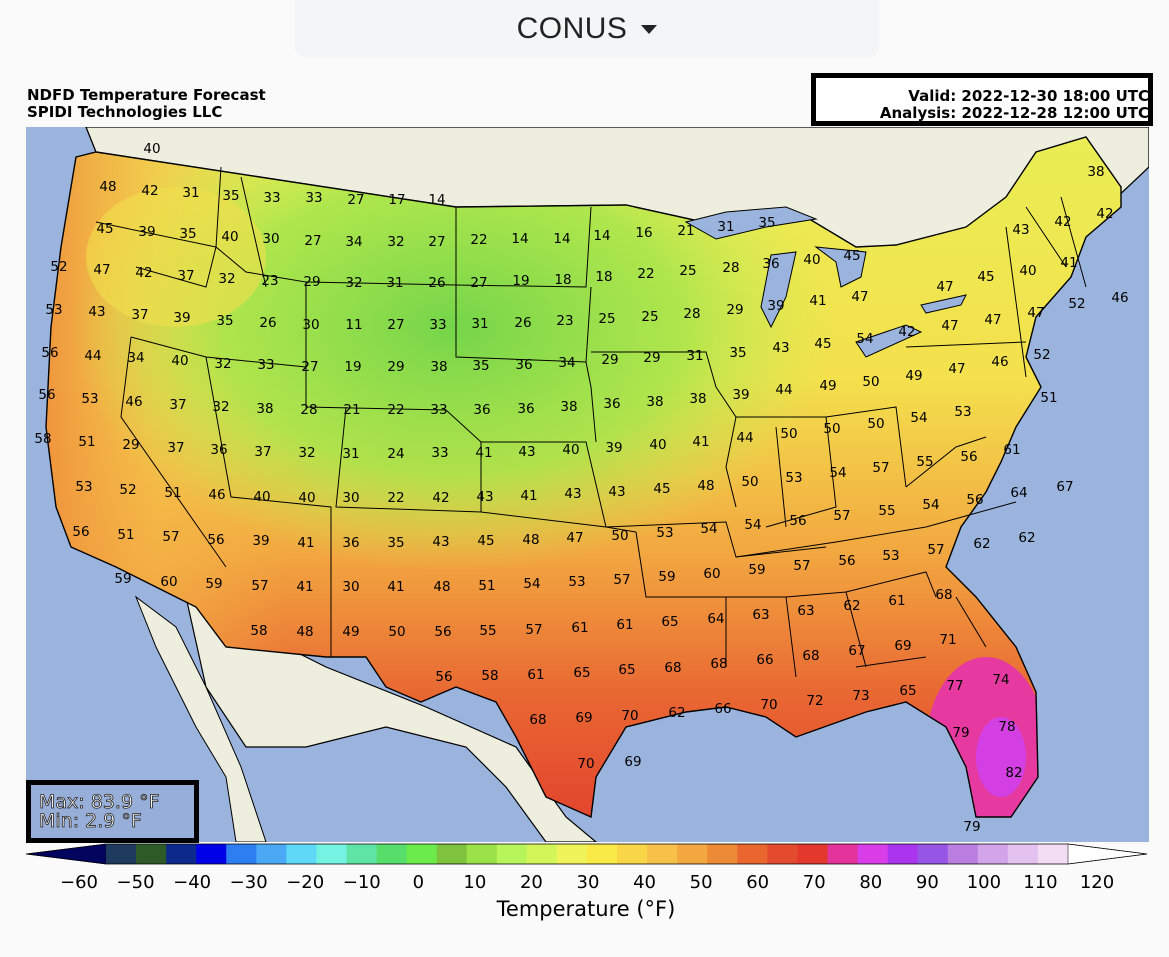 Image resolution: width=1169 pixels, height=957 pixels. What do you see at coordinates (603, 277) in the screenshot?
I see `map-value-label: 18` at bounding box center [603, 277].